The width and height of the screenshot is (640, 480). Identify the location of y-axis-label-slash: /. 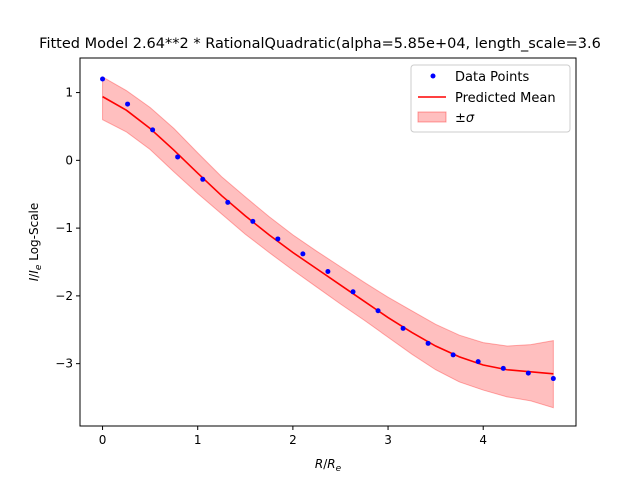
(34, 275).